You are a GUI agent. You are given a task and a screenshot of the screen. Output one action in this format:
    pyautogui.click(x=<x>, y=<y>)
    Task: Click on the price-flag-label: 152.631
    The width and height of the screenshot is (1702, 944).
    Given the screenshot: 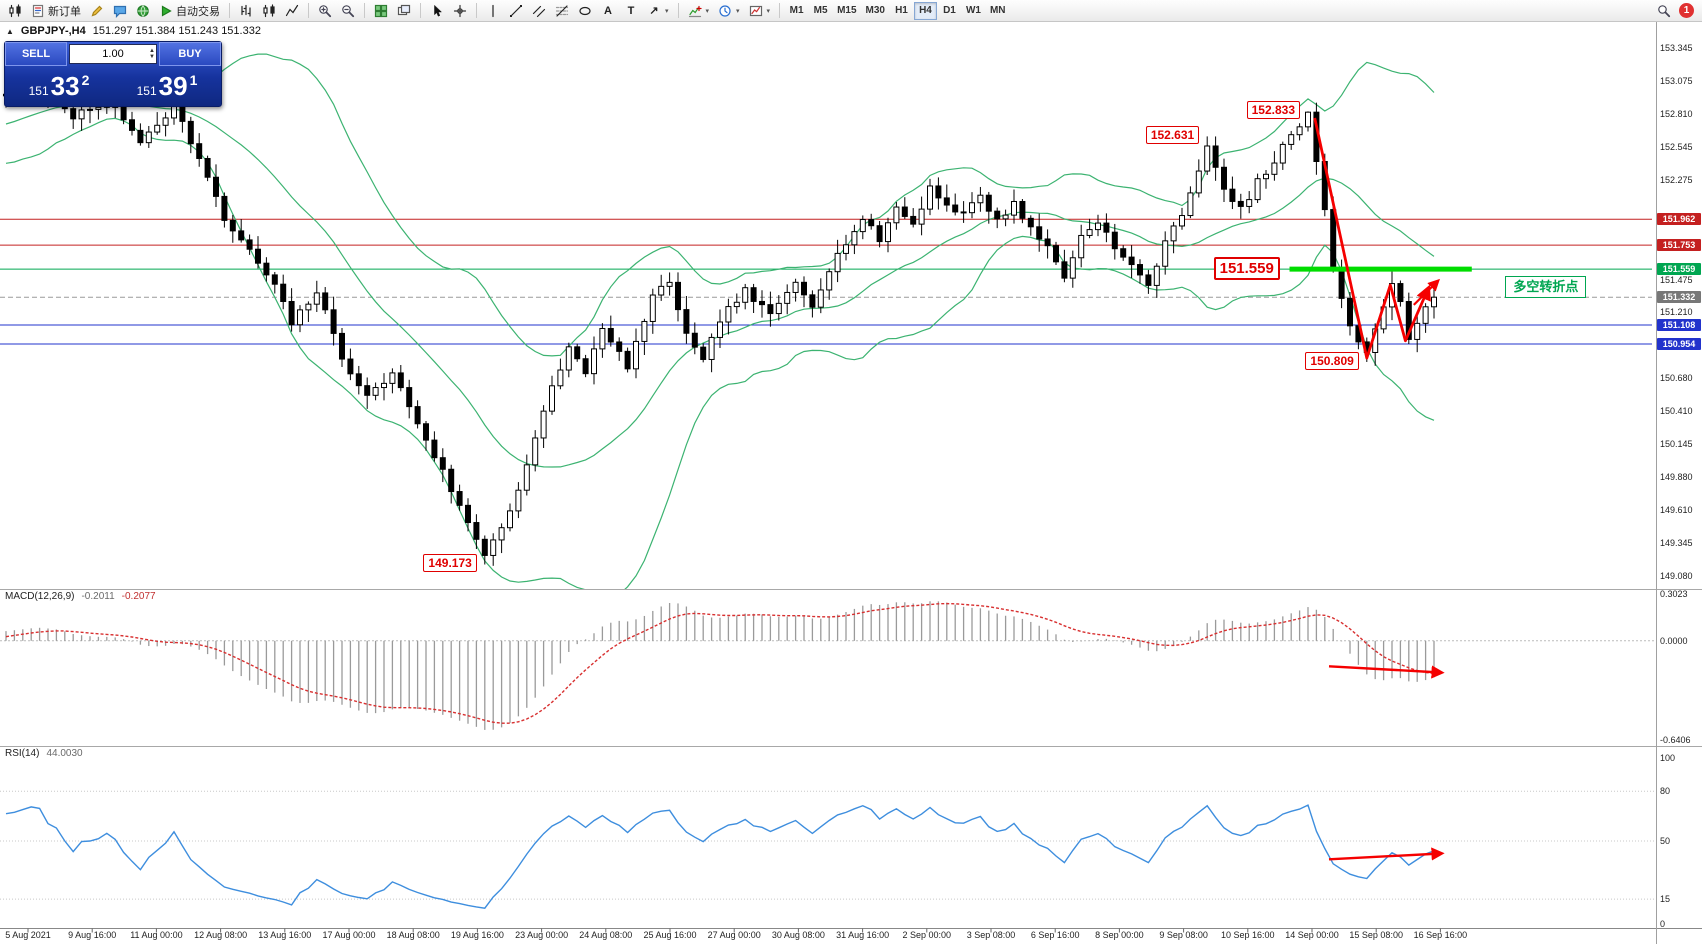 What is the action you would take?
    pyautogui.click(x=1172, y=135)
    